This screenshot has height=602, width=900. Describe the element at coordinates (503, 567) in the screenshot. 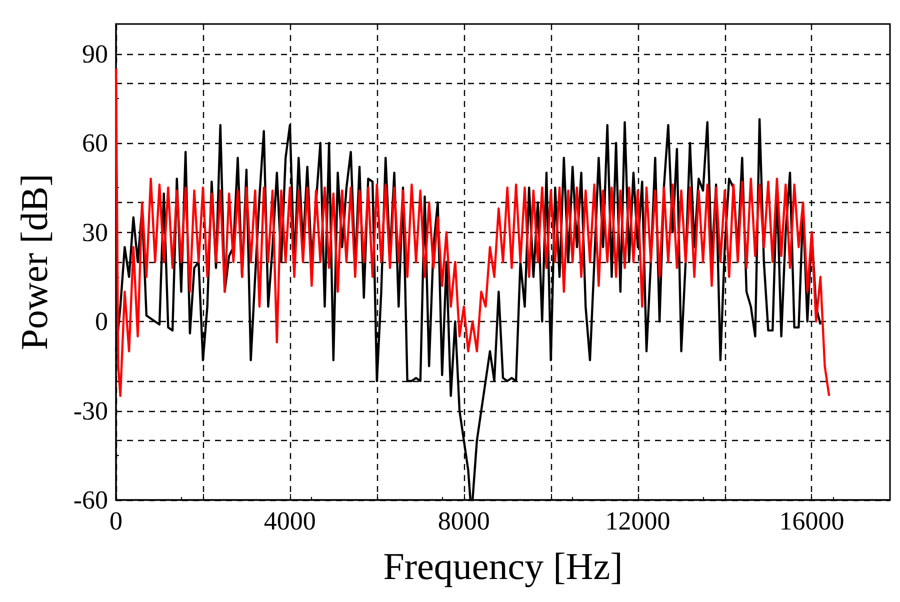

I see `x-axis-title: Frequency [Hz]` at that location.